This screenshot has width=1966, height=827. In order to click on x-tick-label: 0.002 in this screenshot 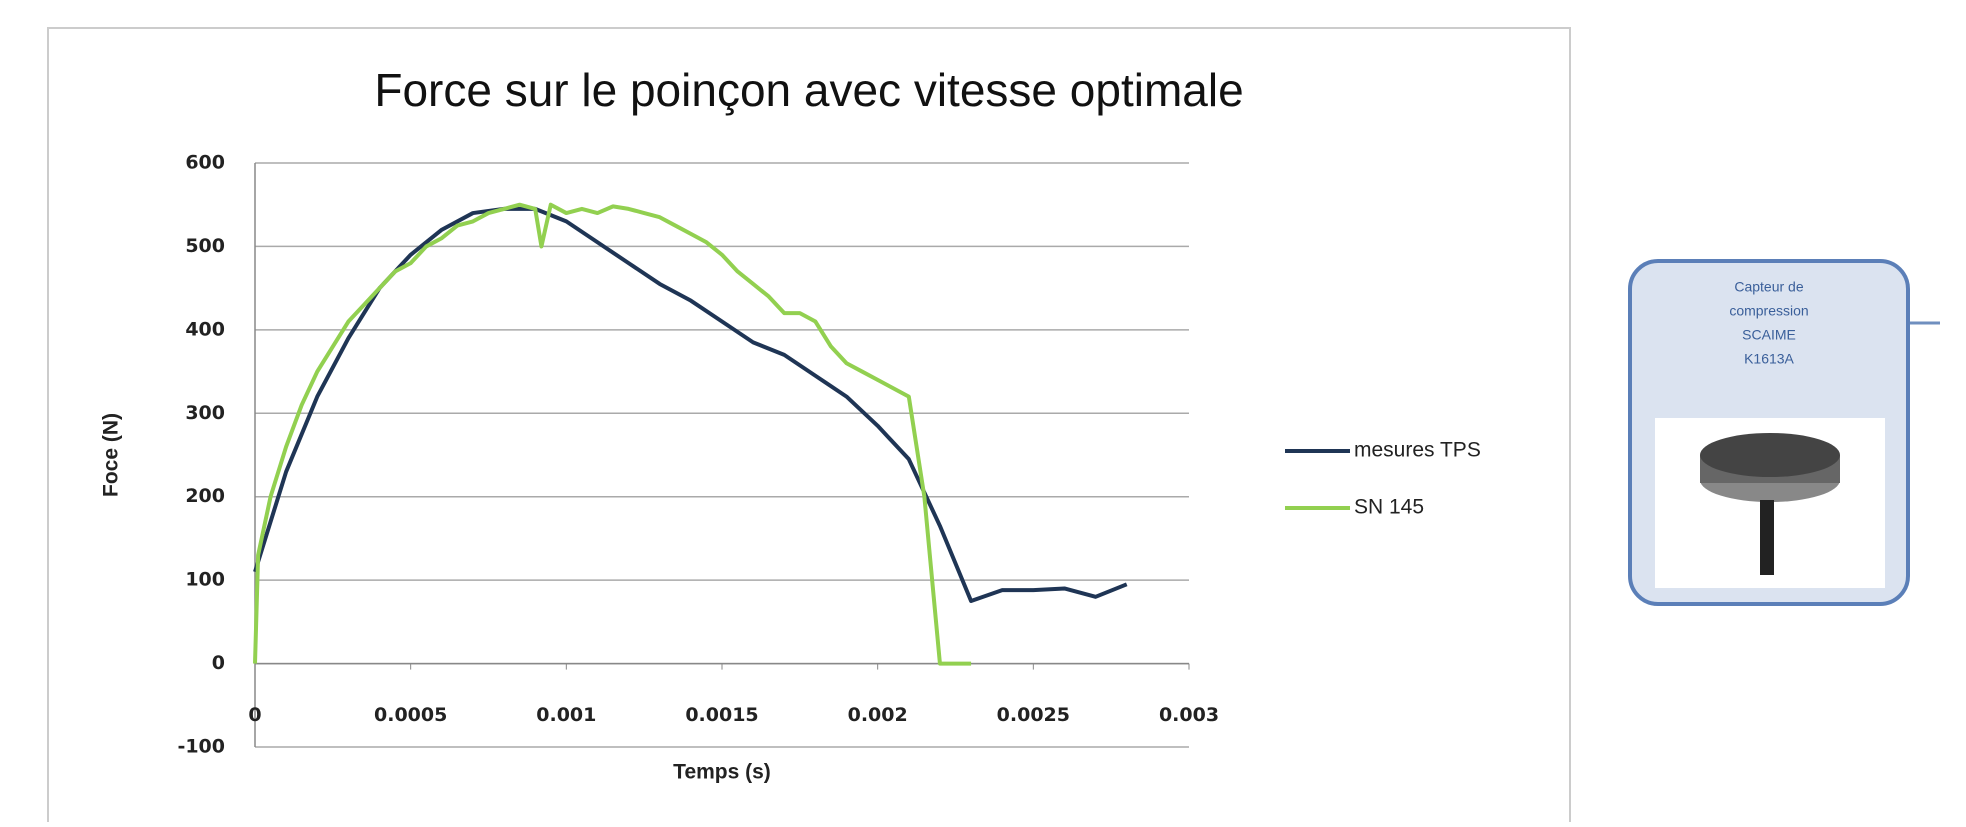, I will do `click(878, 715)`.